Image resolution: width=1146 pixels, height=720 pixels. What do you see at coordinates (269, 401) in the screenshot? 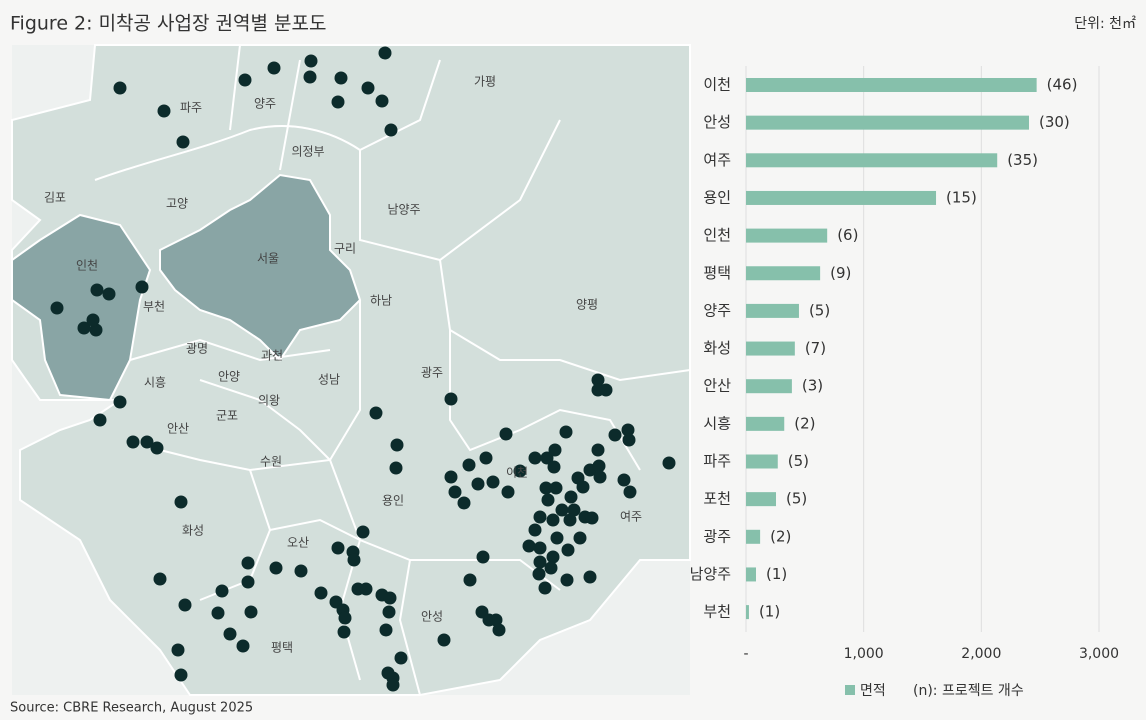
I see `region-label: 의왕` at bounding box center [269, 401].